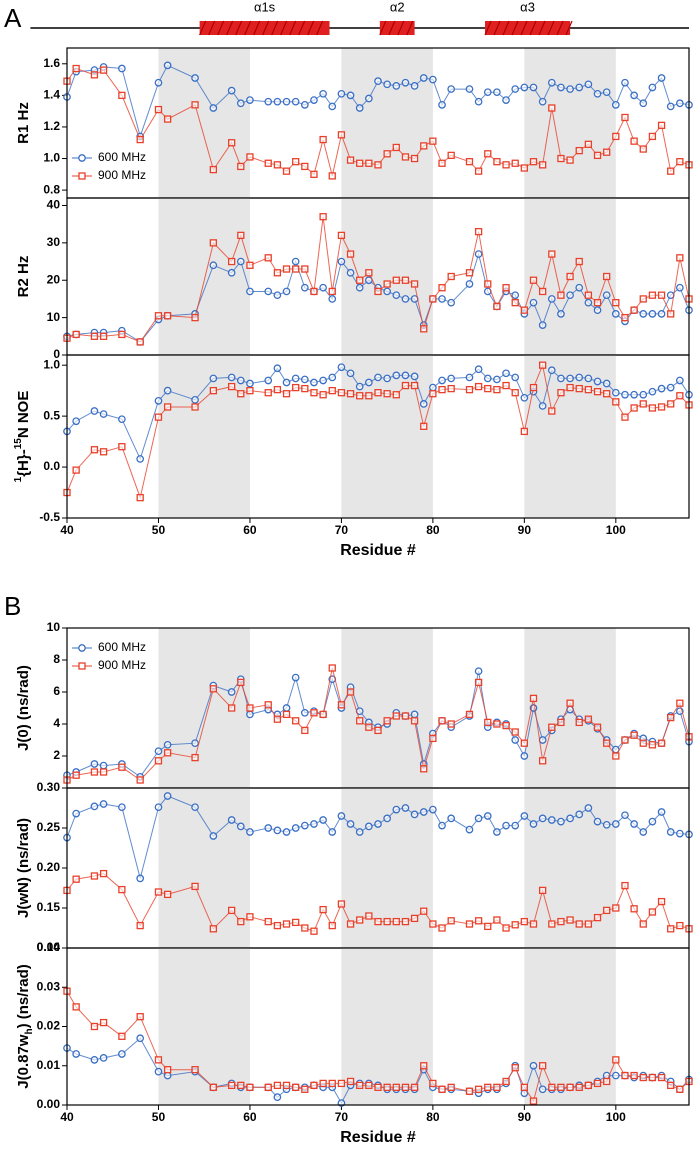  What do you see at coordinates (23, 123) in the screenshot?
I see `y-axis-label-part: R1 Hz` at bounding box center [23, 123].